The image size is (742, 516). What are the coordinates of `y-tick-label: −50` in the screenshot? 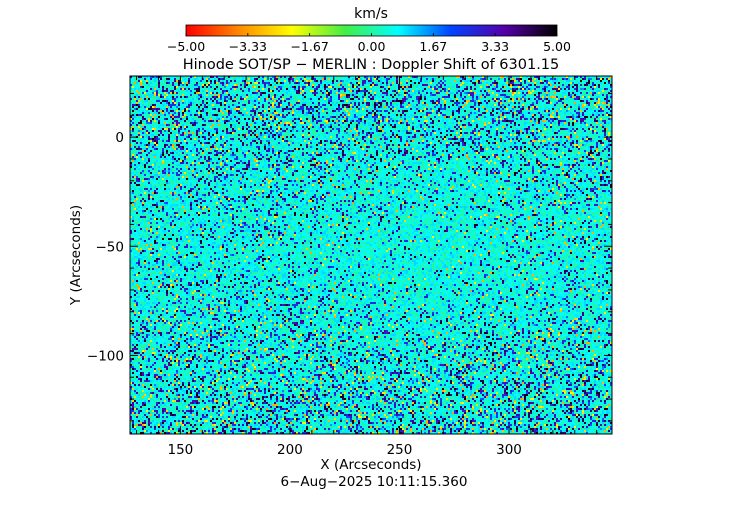 It's located at (110, 247).